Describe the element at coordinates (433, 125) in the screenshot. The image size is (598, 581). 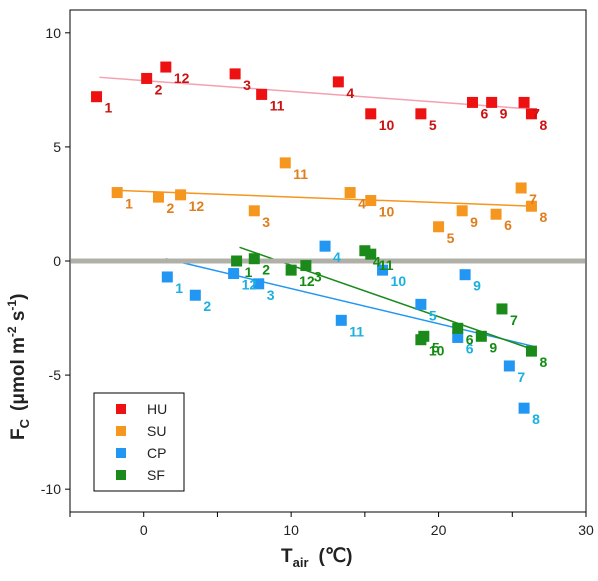
I see `point-label-hu-5: 5` at that location.